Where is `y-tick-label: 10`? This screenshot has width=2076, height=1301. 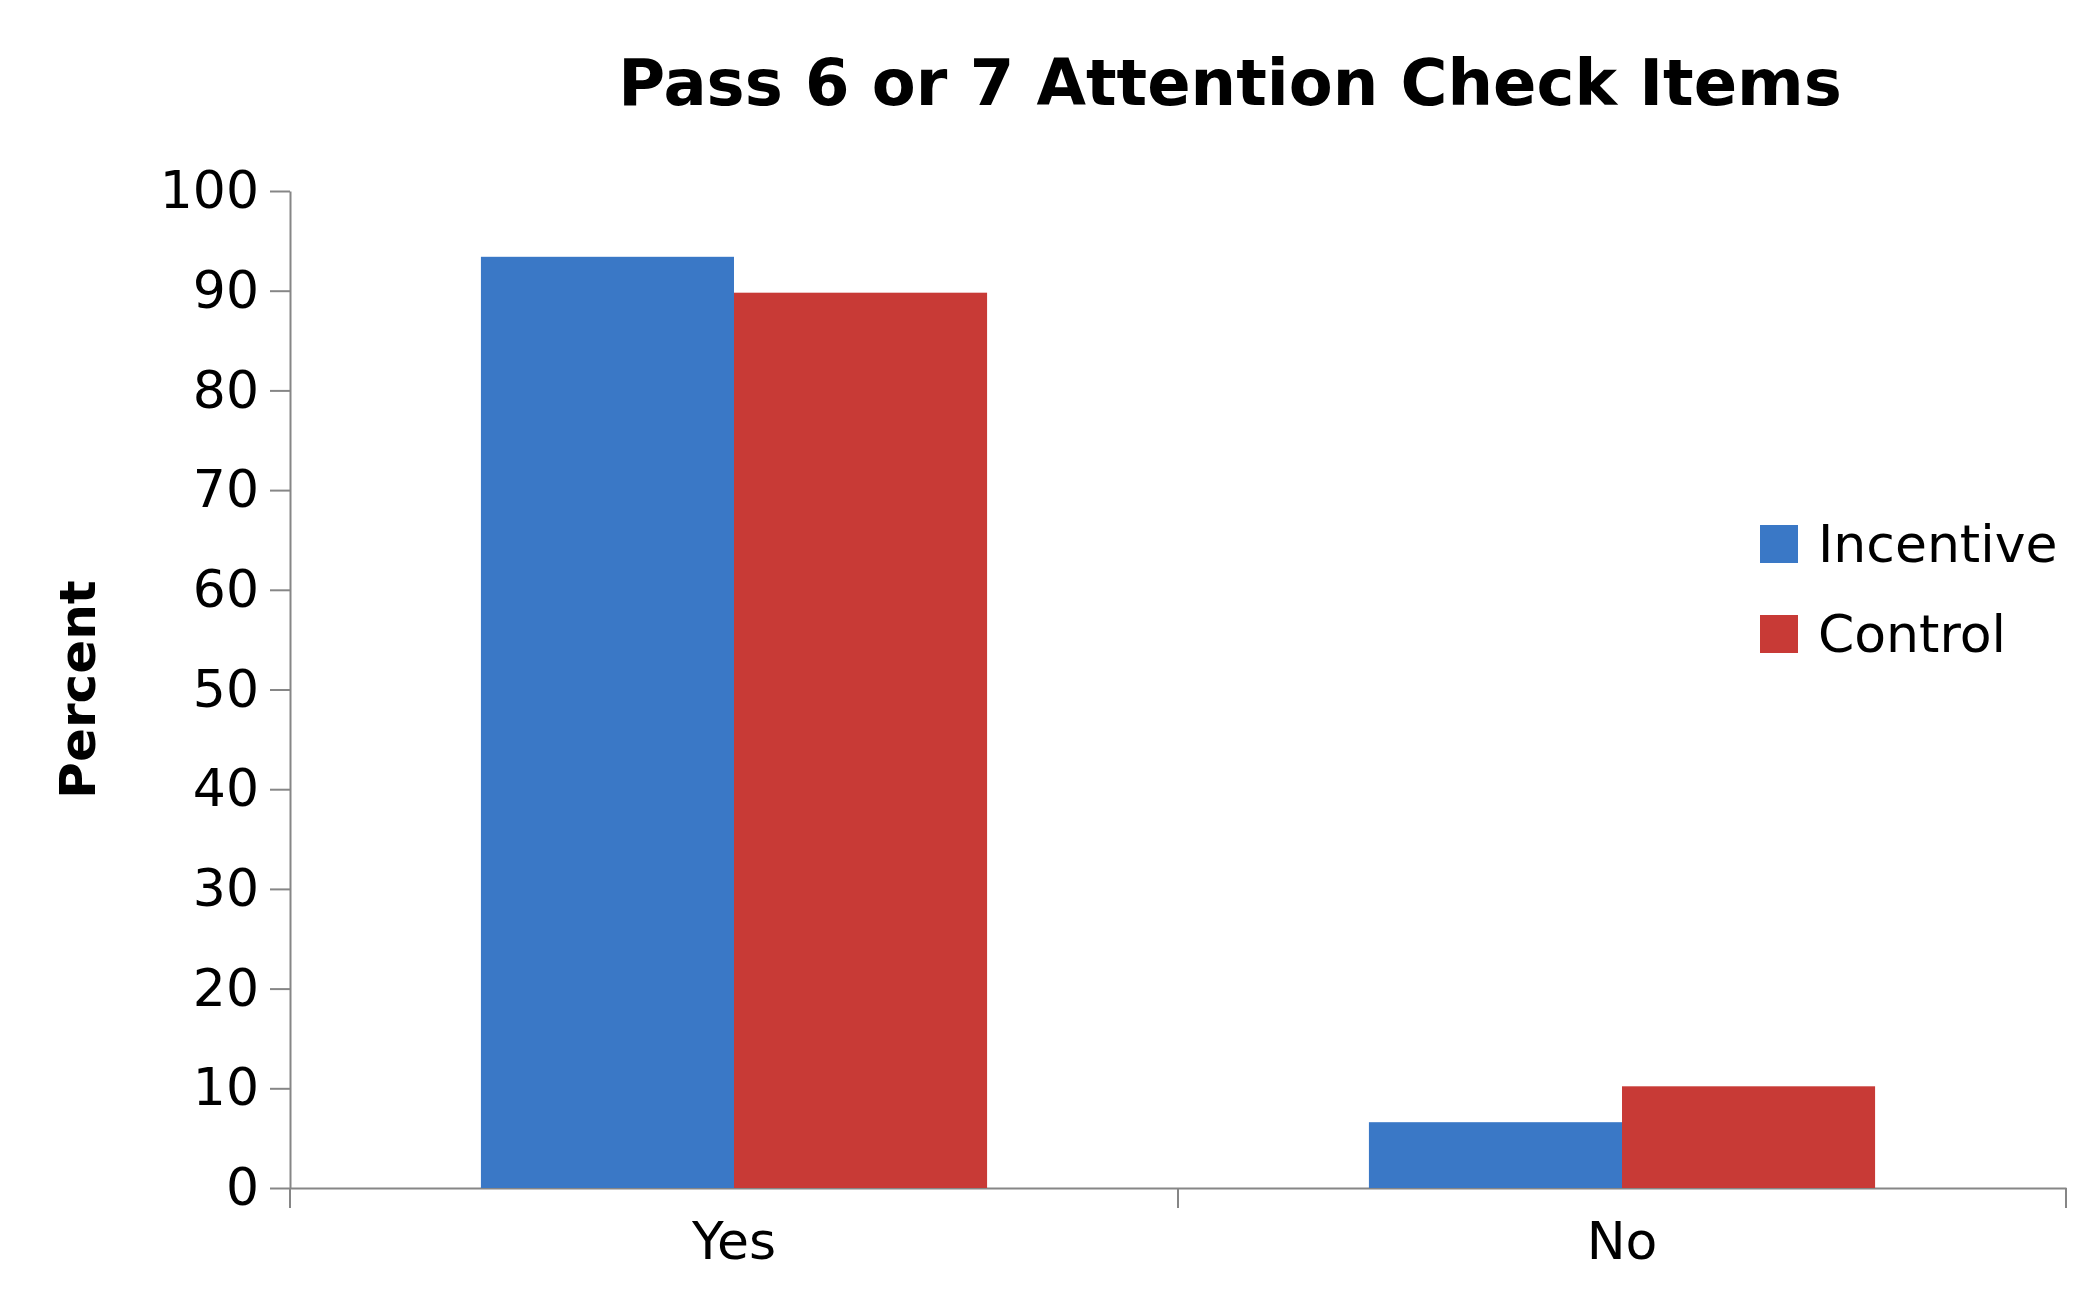
y-tick-label: 10 is located at coordinates (225, 1087).